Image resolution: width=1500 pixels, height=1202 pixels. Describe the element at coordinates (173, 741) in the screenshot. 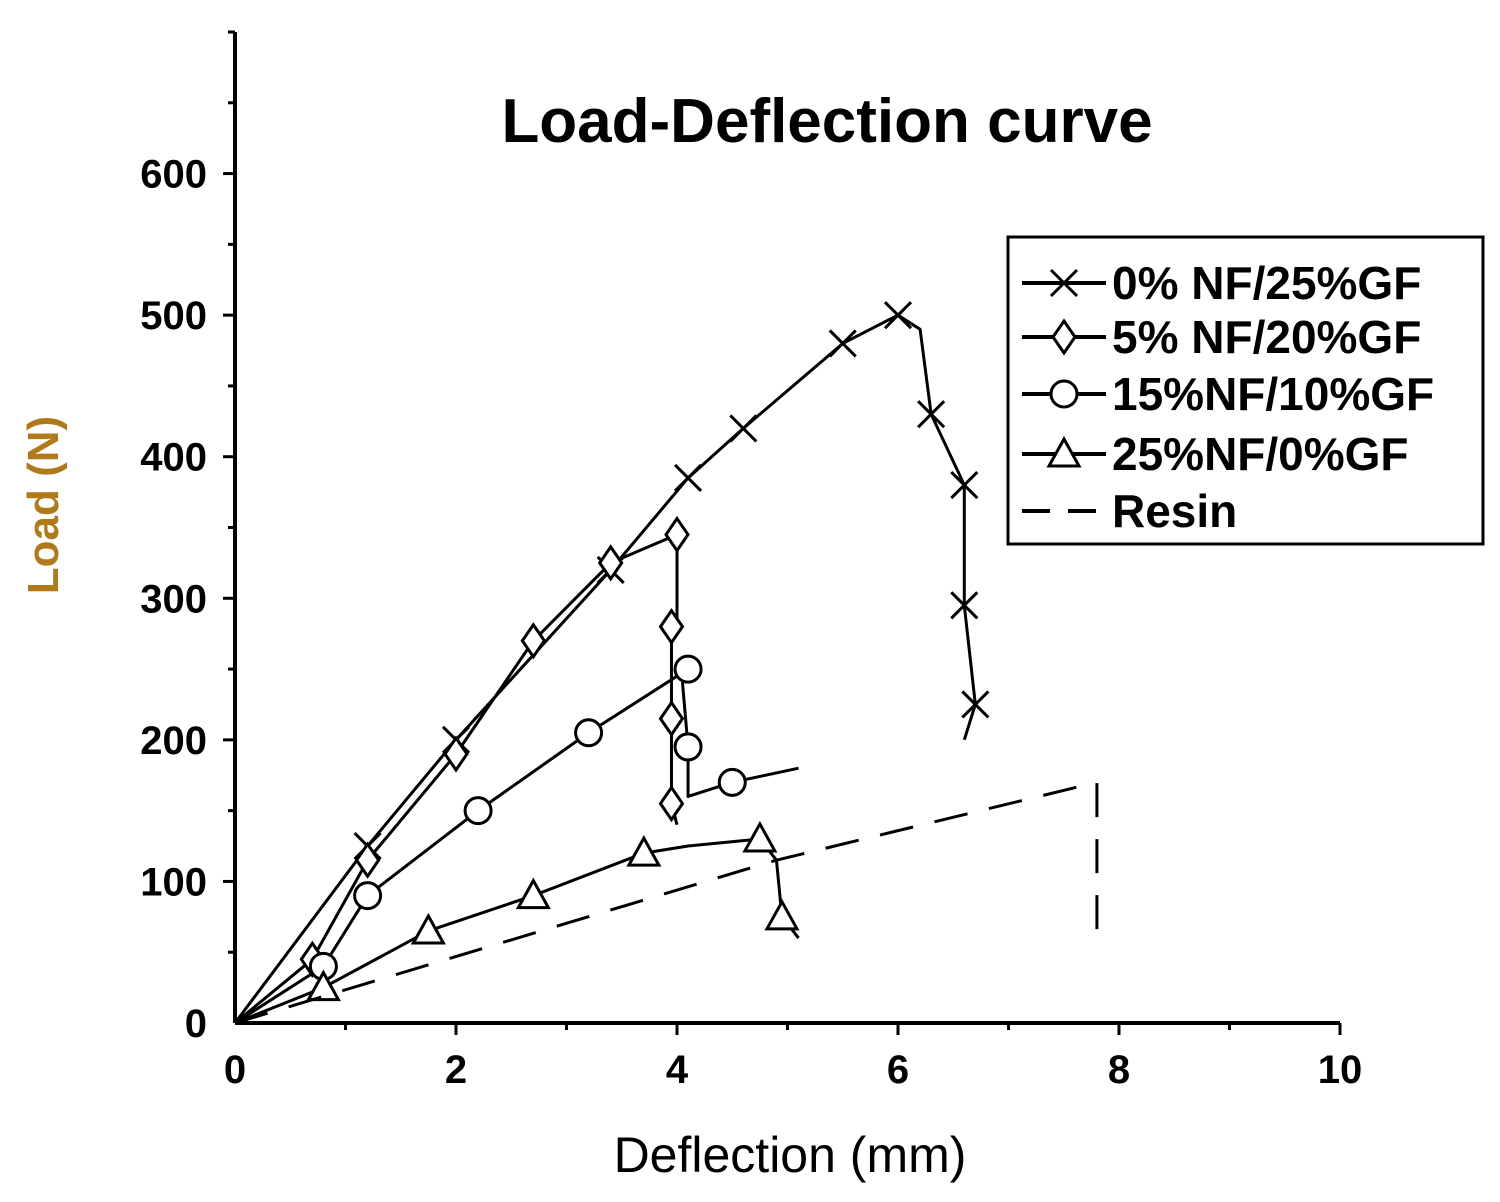

I see `y-tick-label: 200` at that location.